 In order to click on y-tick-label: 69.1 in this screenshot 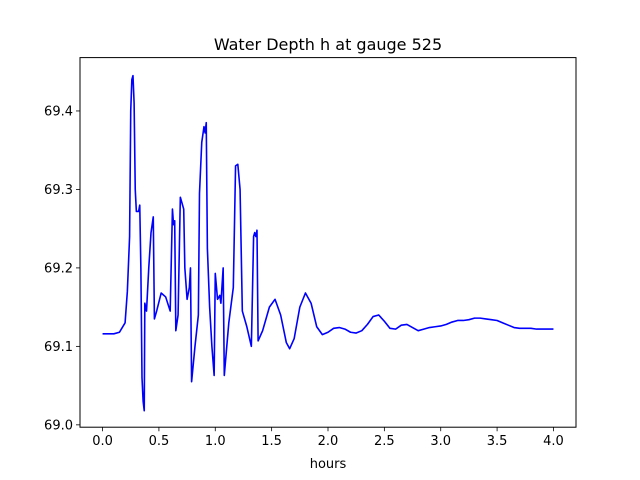, I will do `click(58, 347)`.